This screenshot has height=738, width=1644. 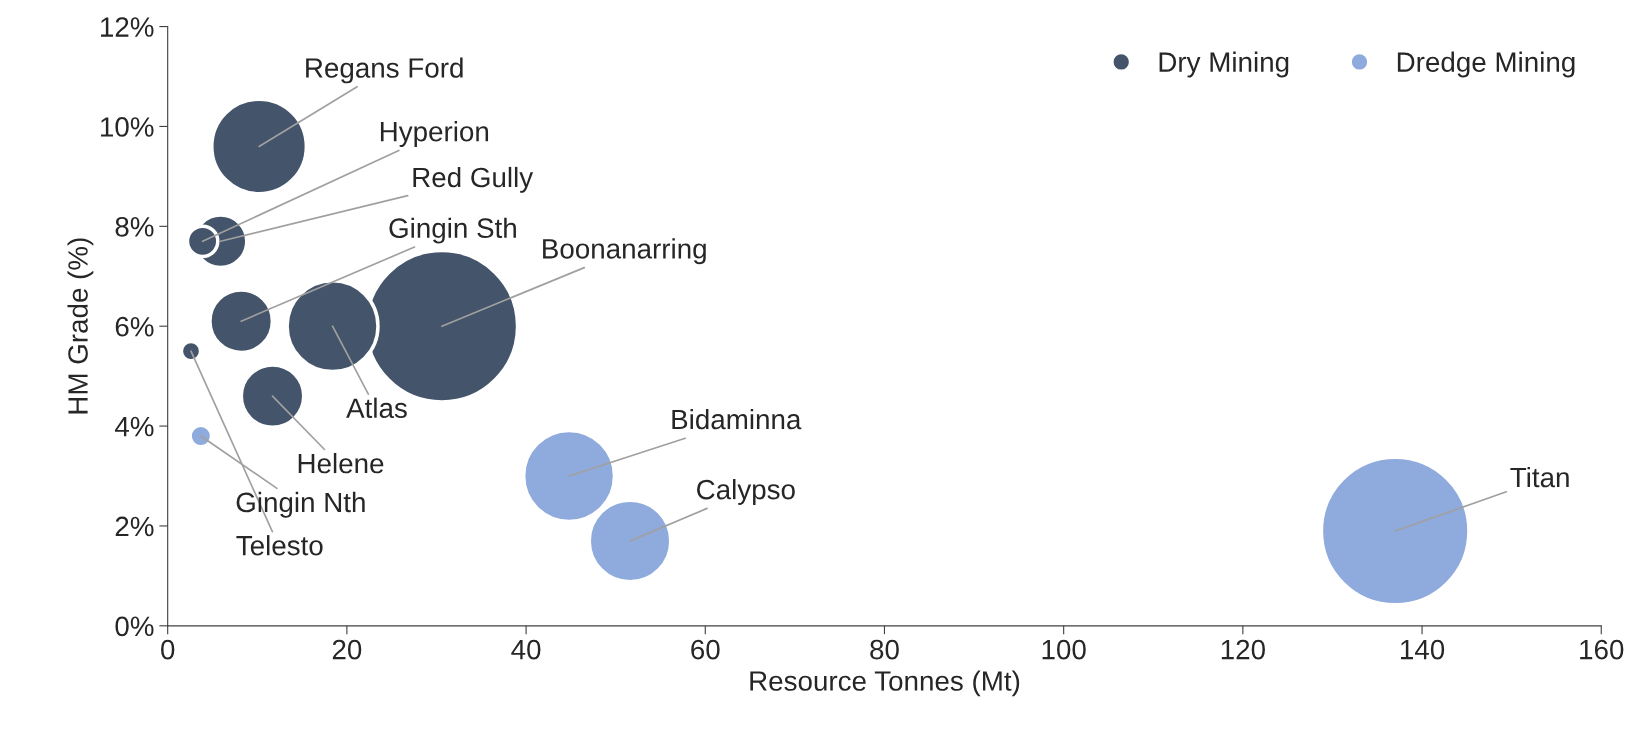 What do you see at coordinates (1486, 64) in the screenshot?
I see `legend-label: Dredge Mining` at bounding box center [1486, 64].